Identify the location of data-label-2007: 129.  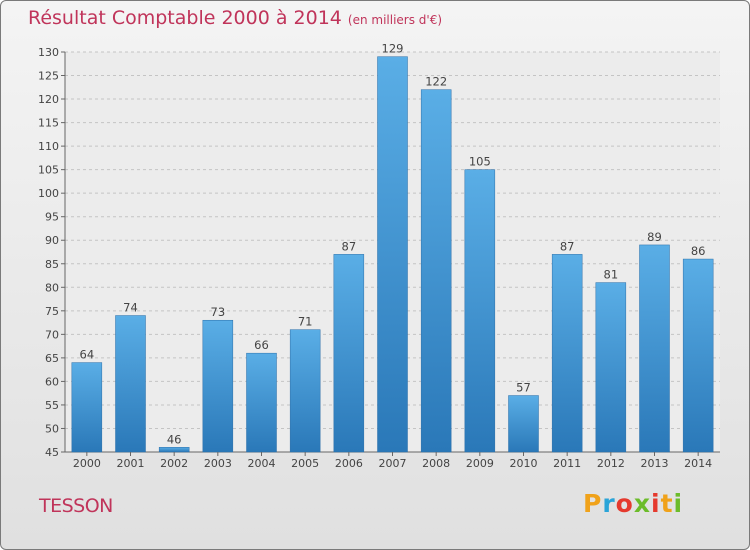
(393, 49).